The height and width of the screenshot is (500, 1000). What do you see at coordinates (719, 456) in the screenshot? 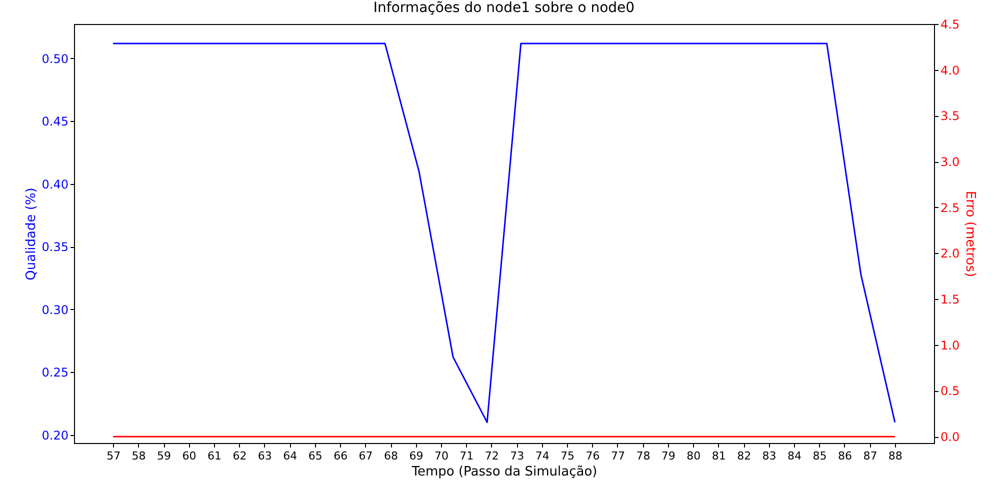
I see `x-tick-label: 81` at bounding box center [719, 456].